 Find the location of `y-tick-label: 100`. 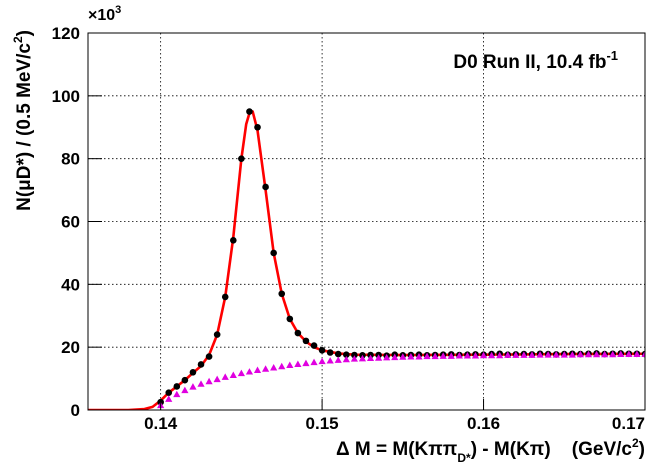

y-tick-label: 100 is located at coordinates (66, 96).